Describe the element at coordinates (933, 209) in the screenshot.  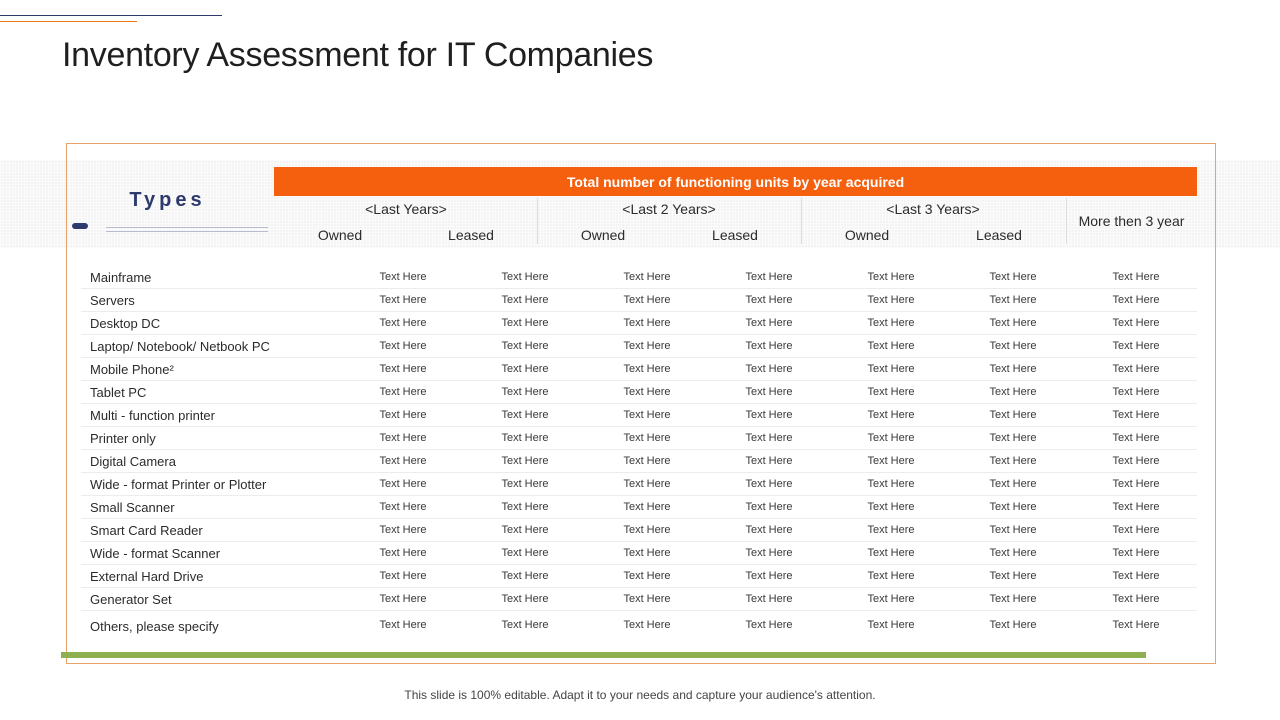
I see `group-header-last-3-years: <Last 3 Years>` at that location.